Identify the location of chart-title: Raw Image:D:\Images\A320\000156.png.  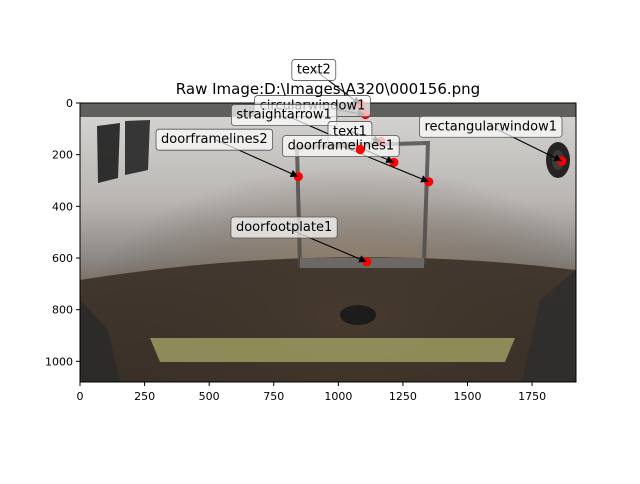
(328, 89).